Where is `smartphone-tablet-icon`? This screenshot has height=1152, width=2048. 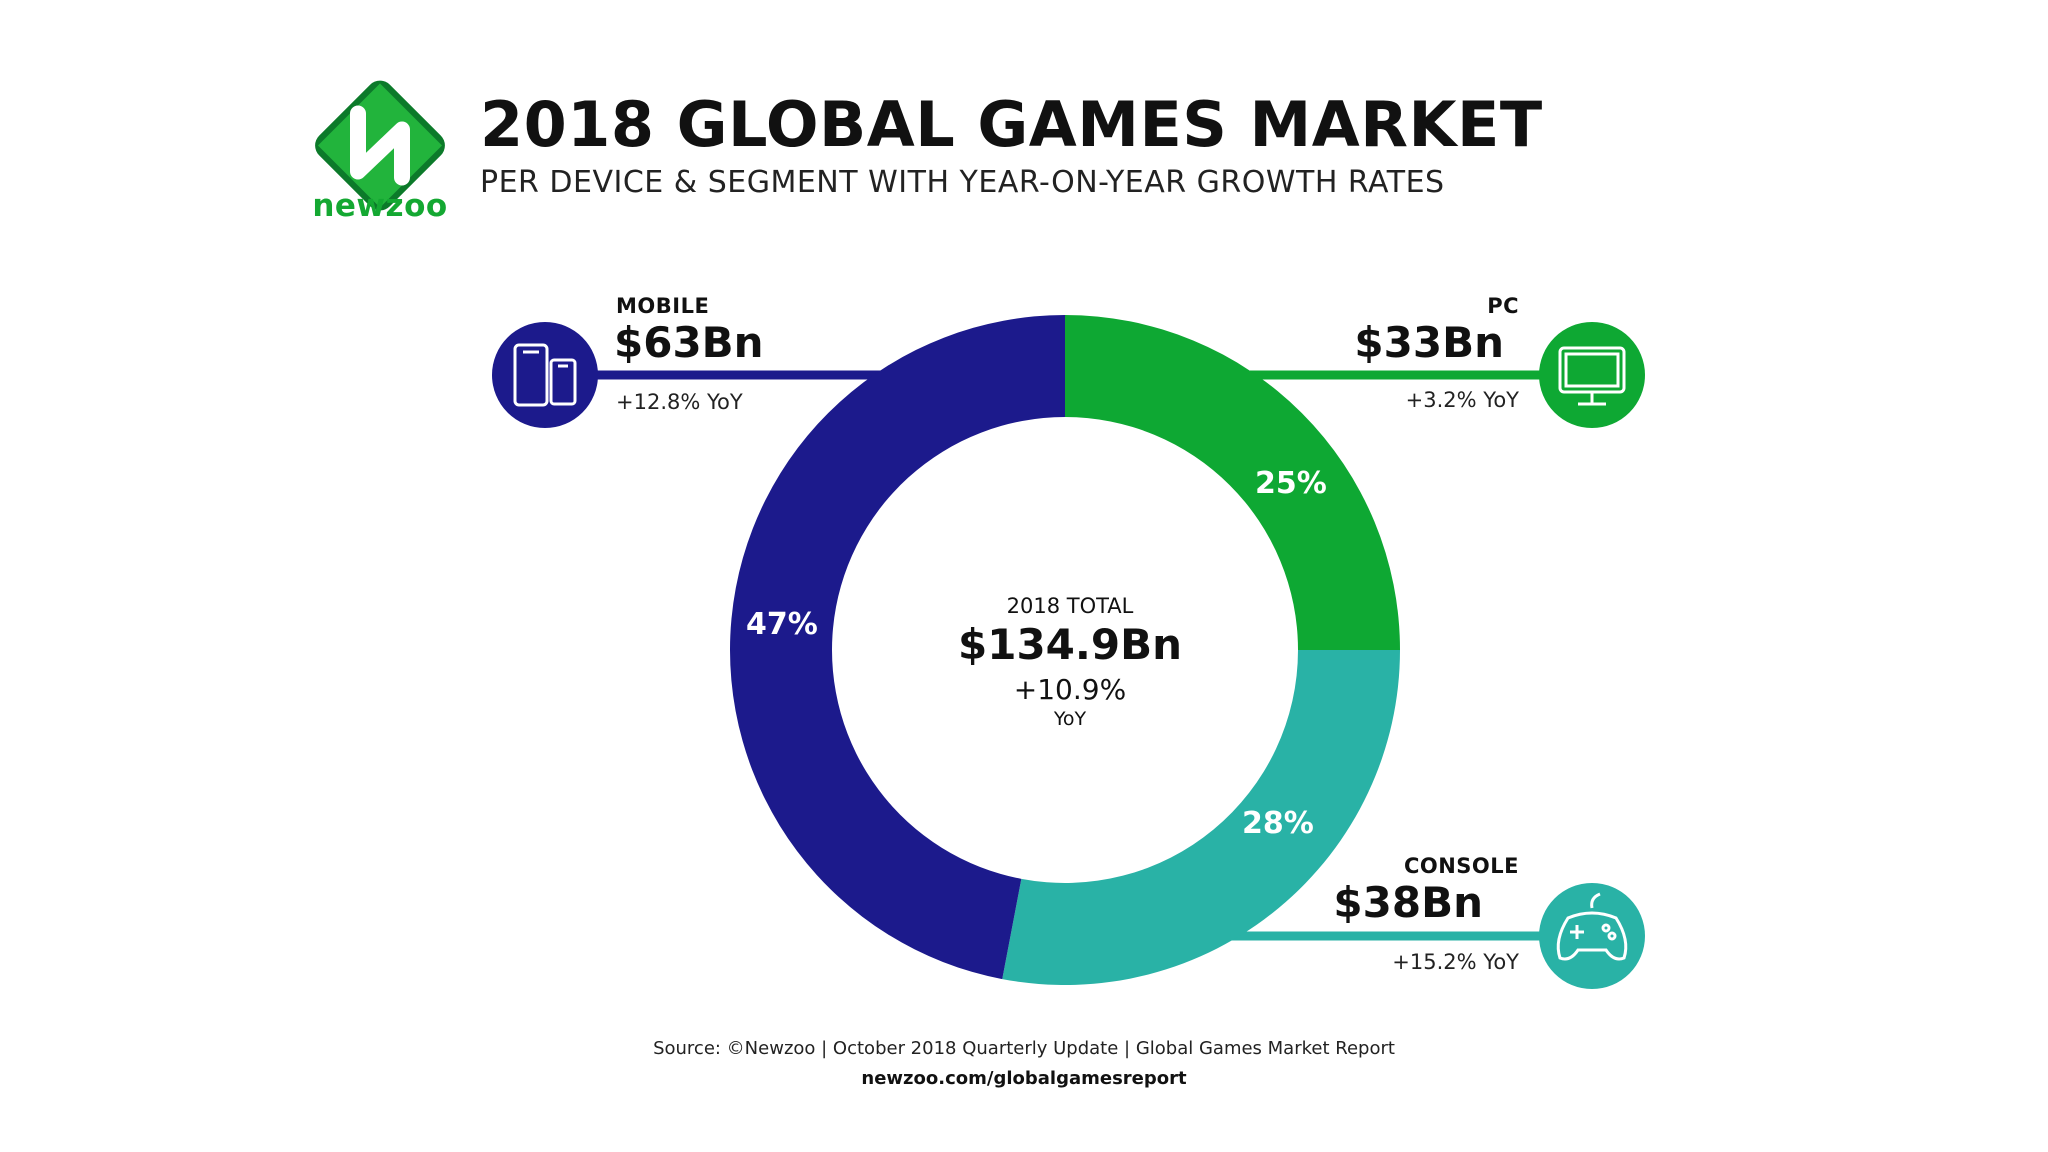 smartphone-tablet-icon is located at coordinates (545, 375).